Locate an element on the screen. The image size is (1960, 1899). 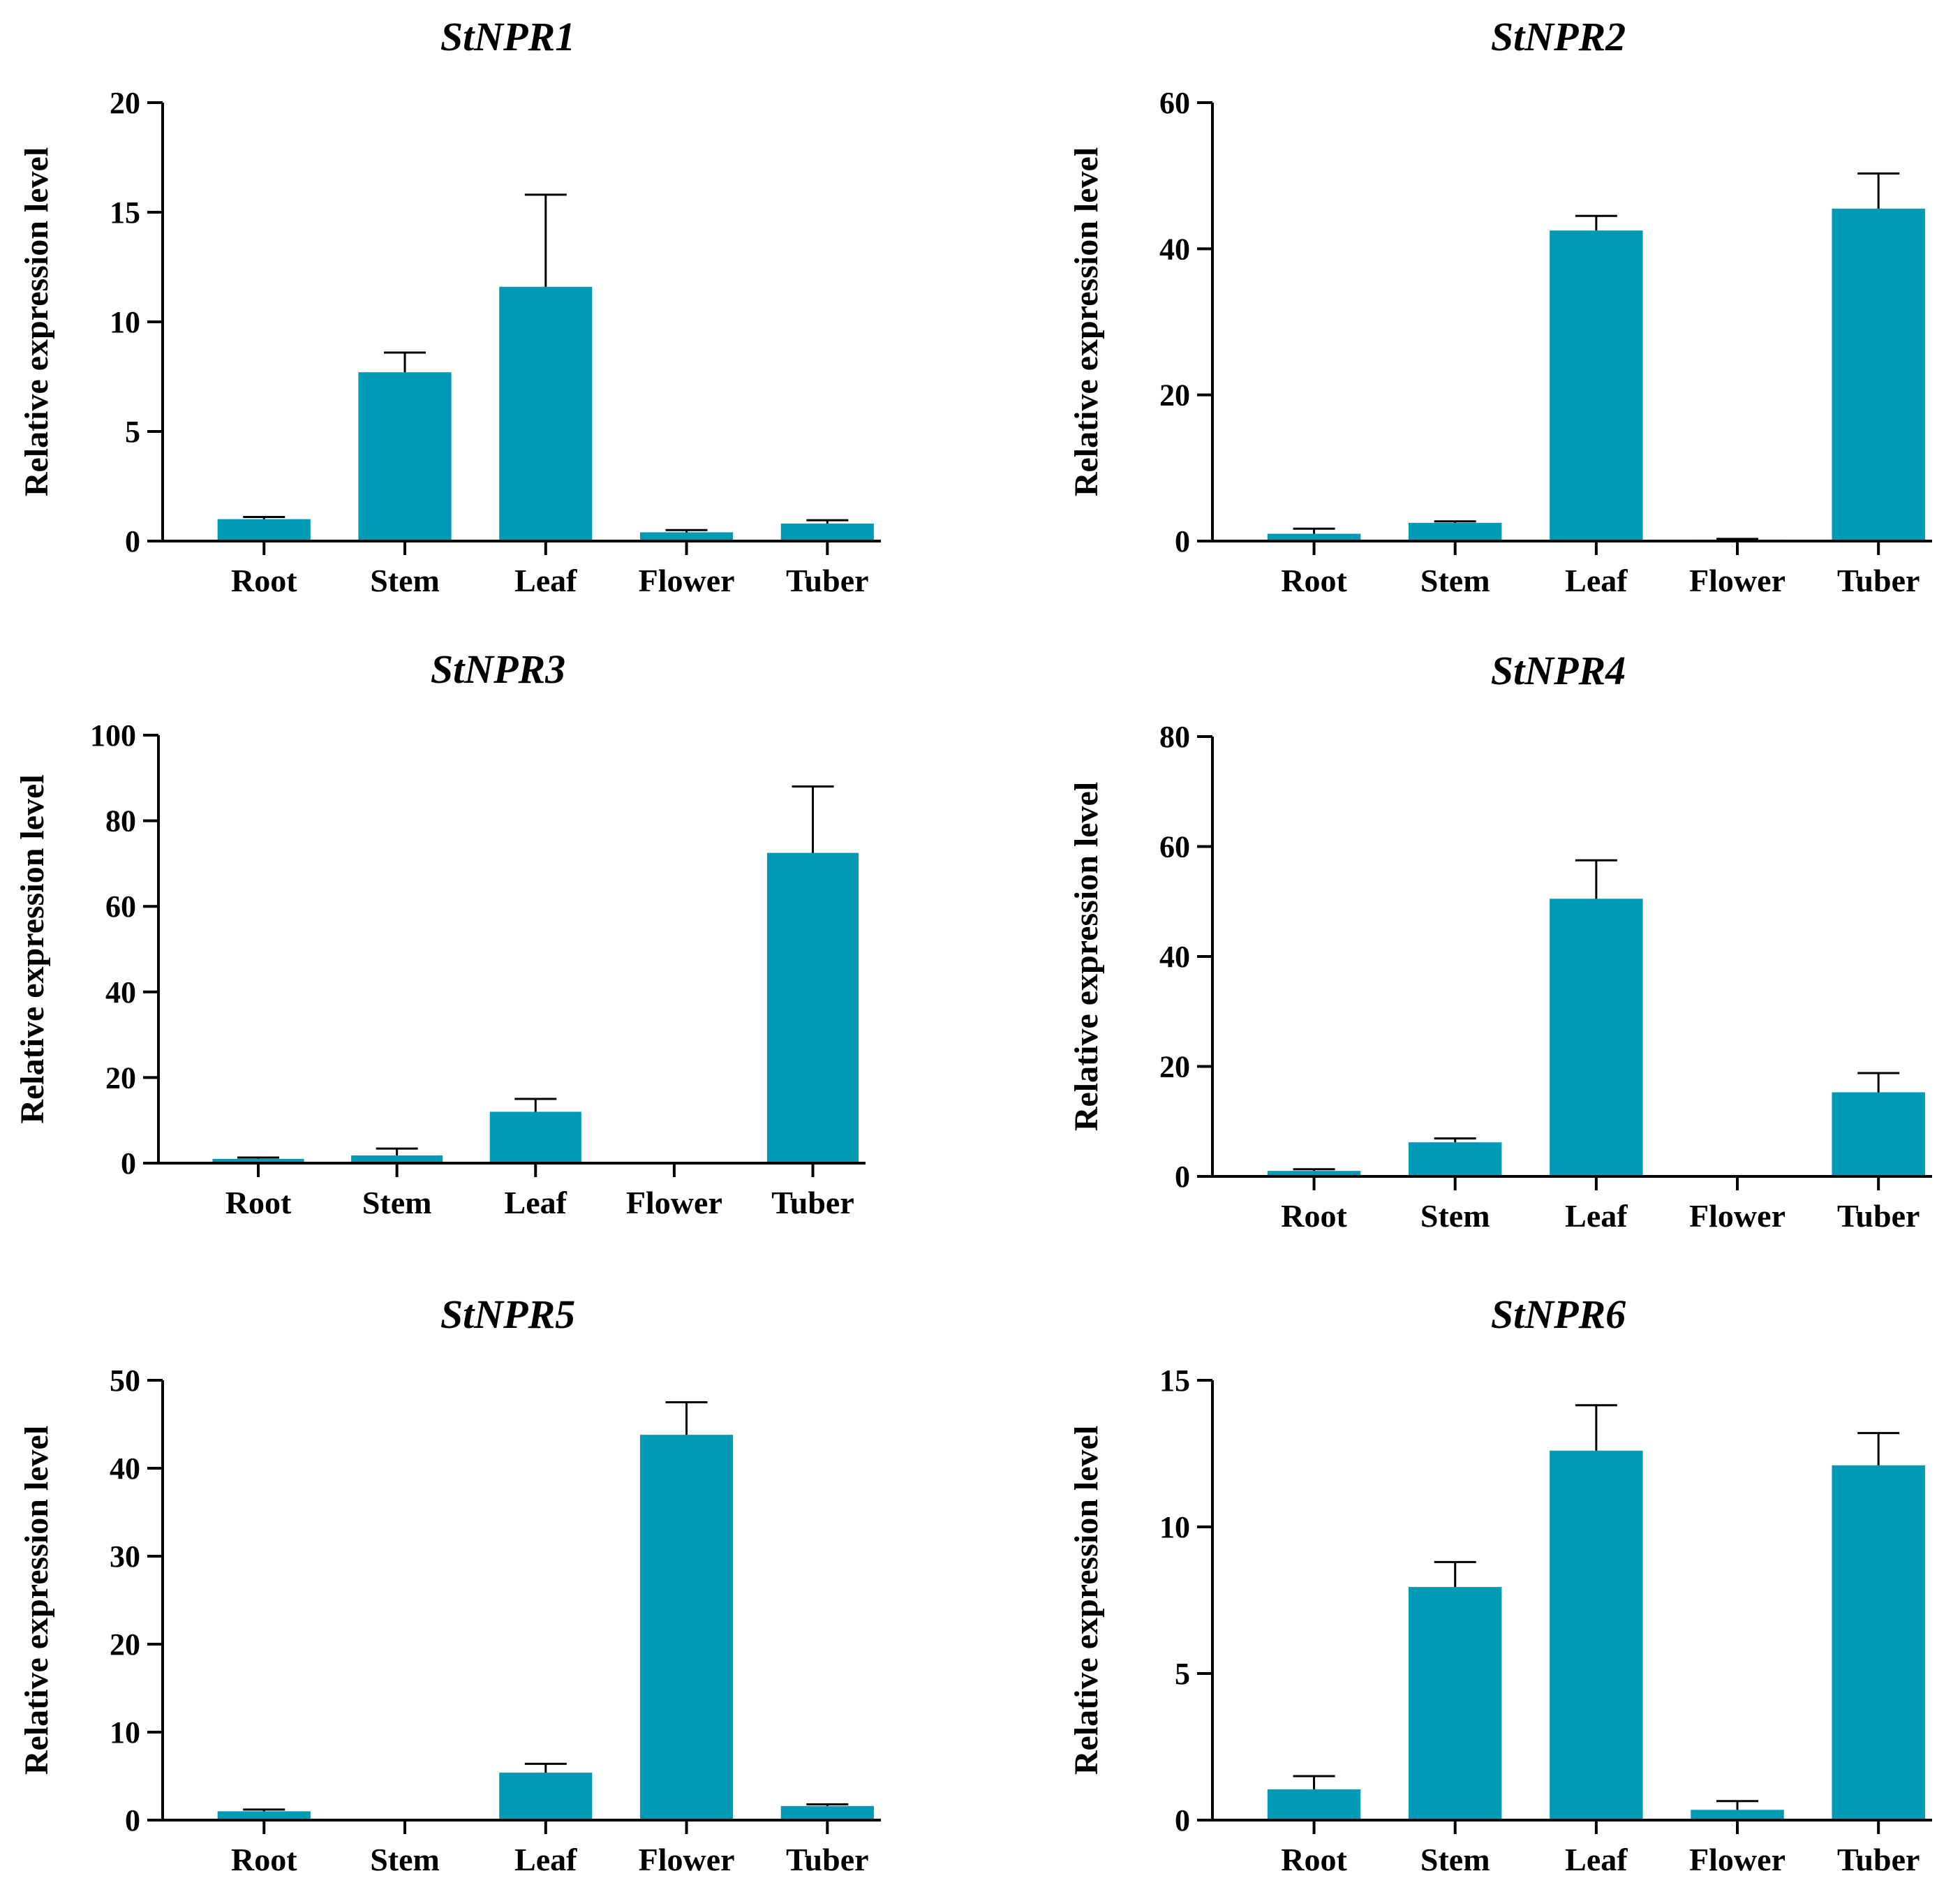
chart-title: StNPR4 is located at coordinates (1558, 670).